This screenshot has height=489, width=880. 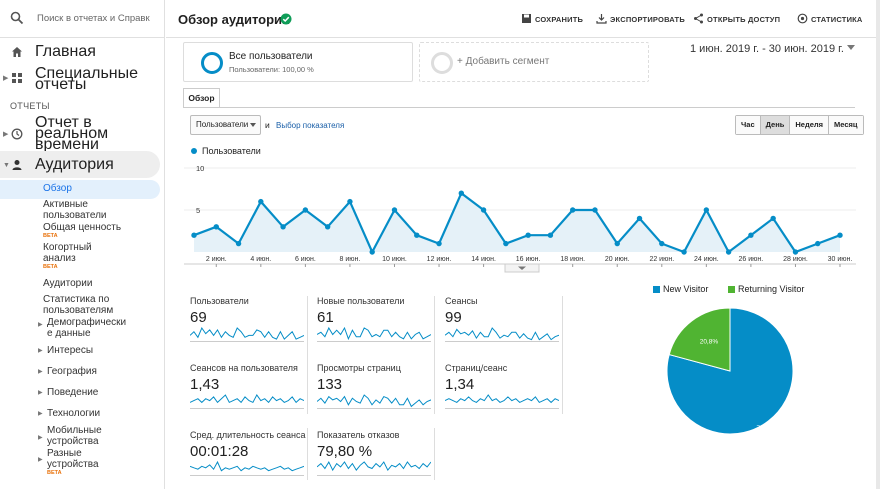 I want to click on sidebar-subitem-label: Активные, so click(x=65, y=204).